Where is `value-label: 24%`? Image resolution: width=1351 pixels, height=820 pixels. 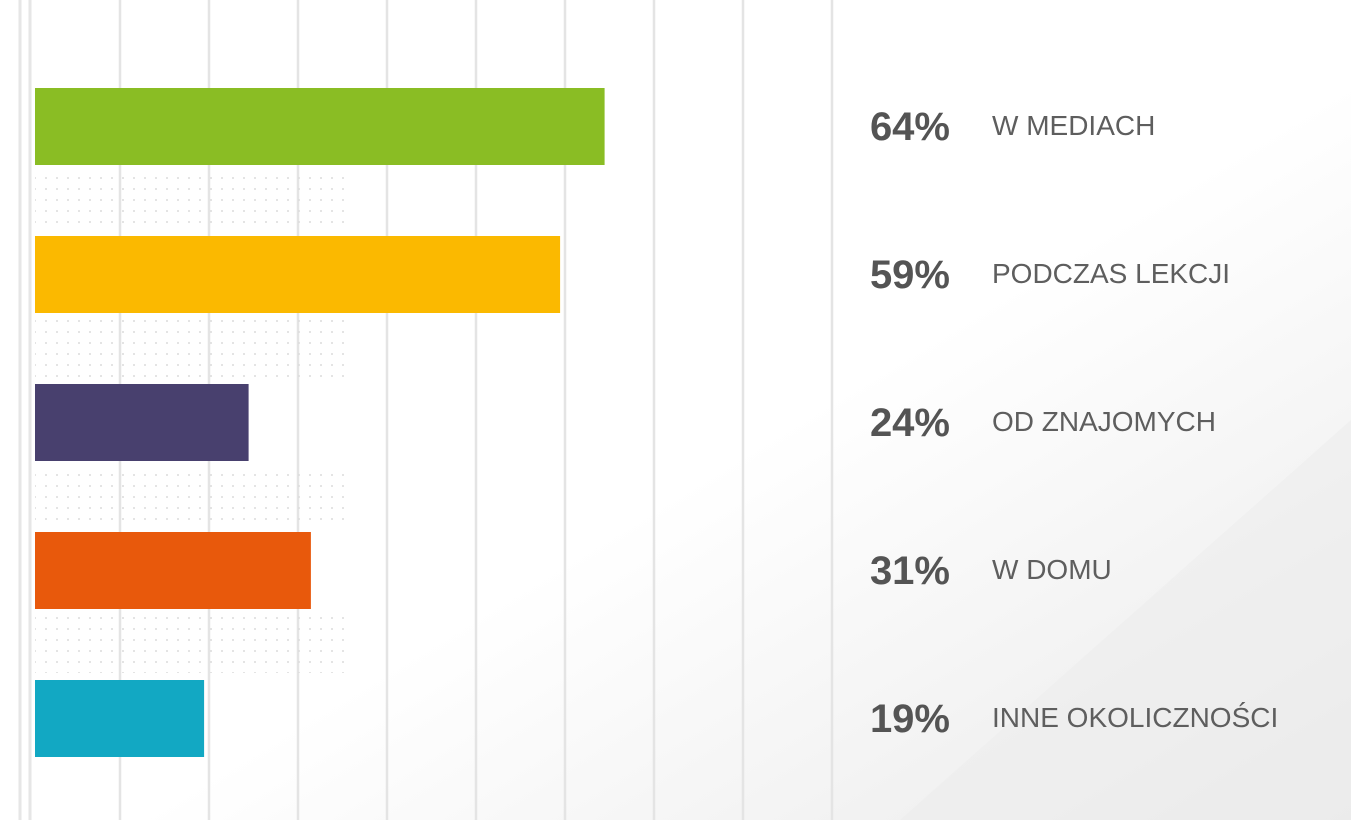
value-label: 24% is located at coordinates (910, 423).